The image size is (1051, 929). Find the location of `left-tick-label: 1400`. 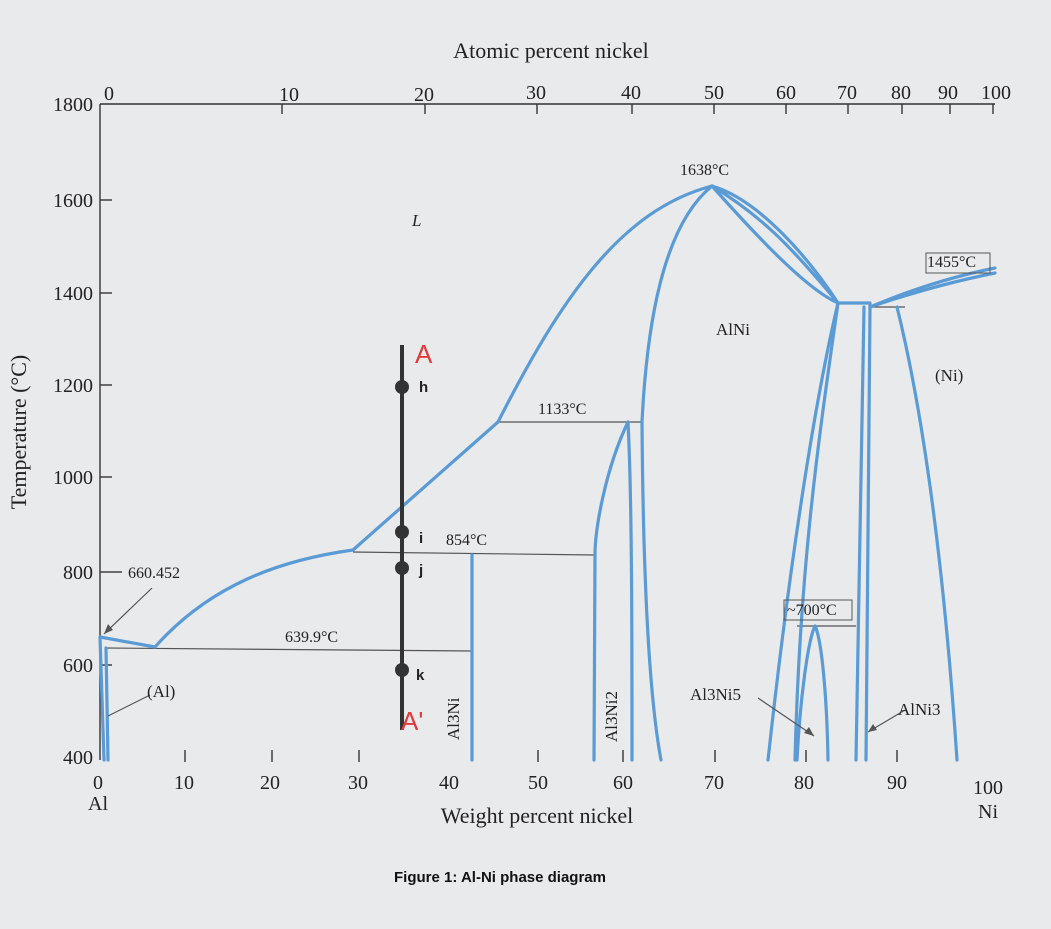

left-tick-label: 1400 is located at coordinates (73, 294).